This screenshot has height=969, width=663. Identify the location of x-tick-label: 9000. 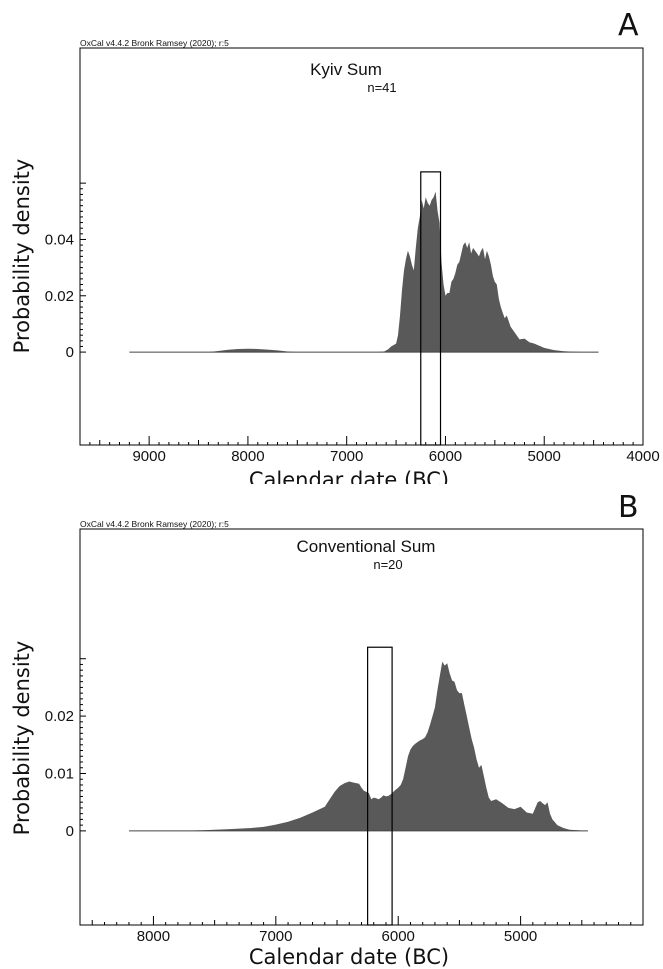
(148, 456).